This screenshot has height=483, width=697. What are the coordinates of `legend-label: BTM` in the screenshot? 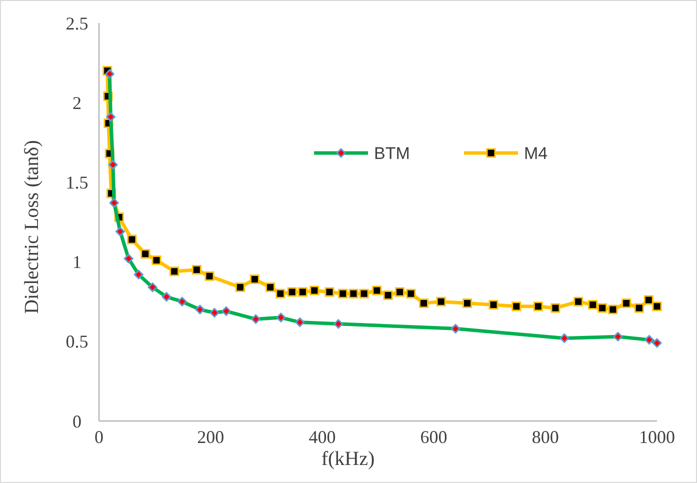 It's located at (392, 153).